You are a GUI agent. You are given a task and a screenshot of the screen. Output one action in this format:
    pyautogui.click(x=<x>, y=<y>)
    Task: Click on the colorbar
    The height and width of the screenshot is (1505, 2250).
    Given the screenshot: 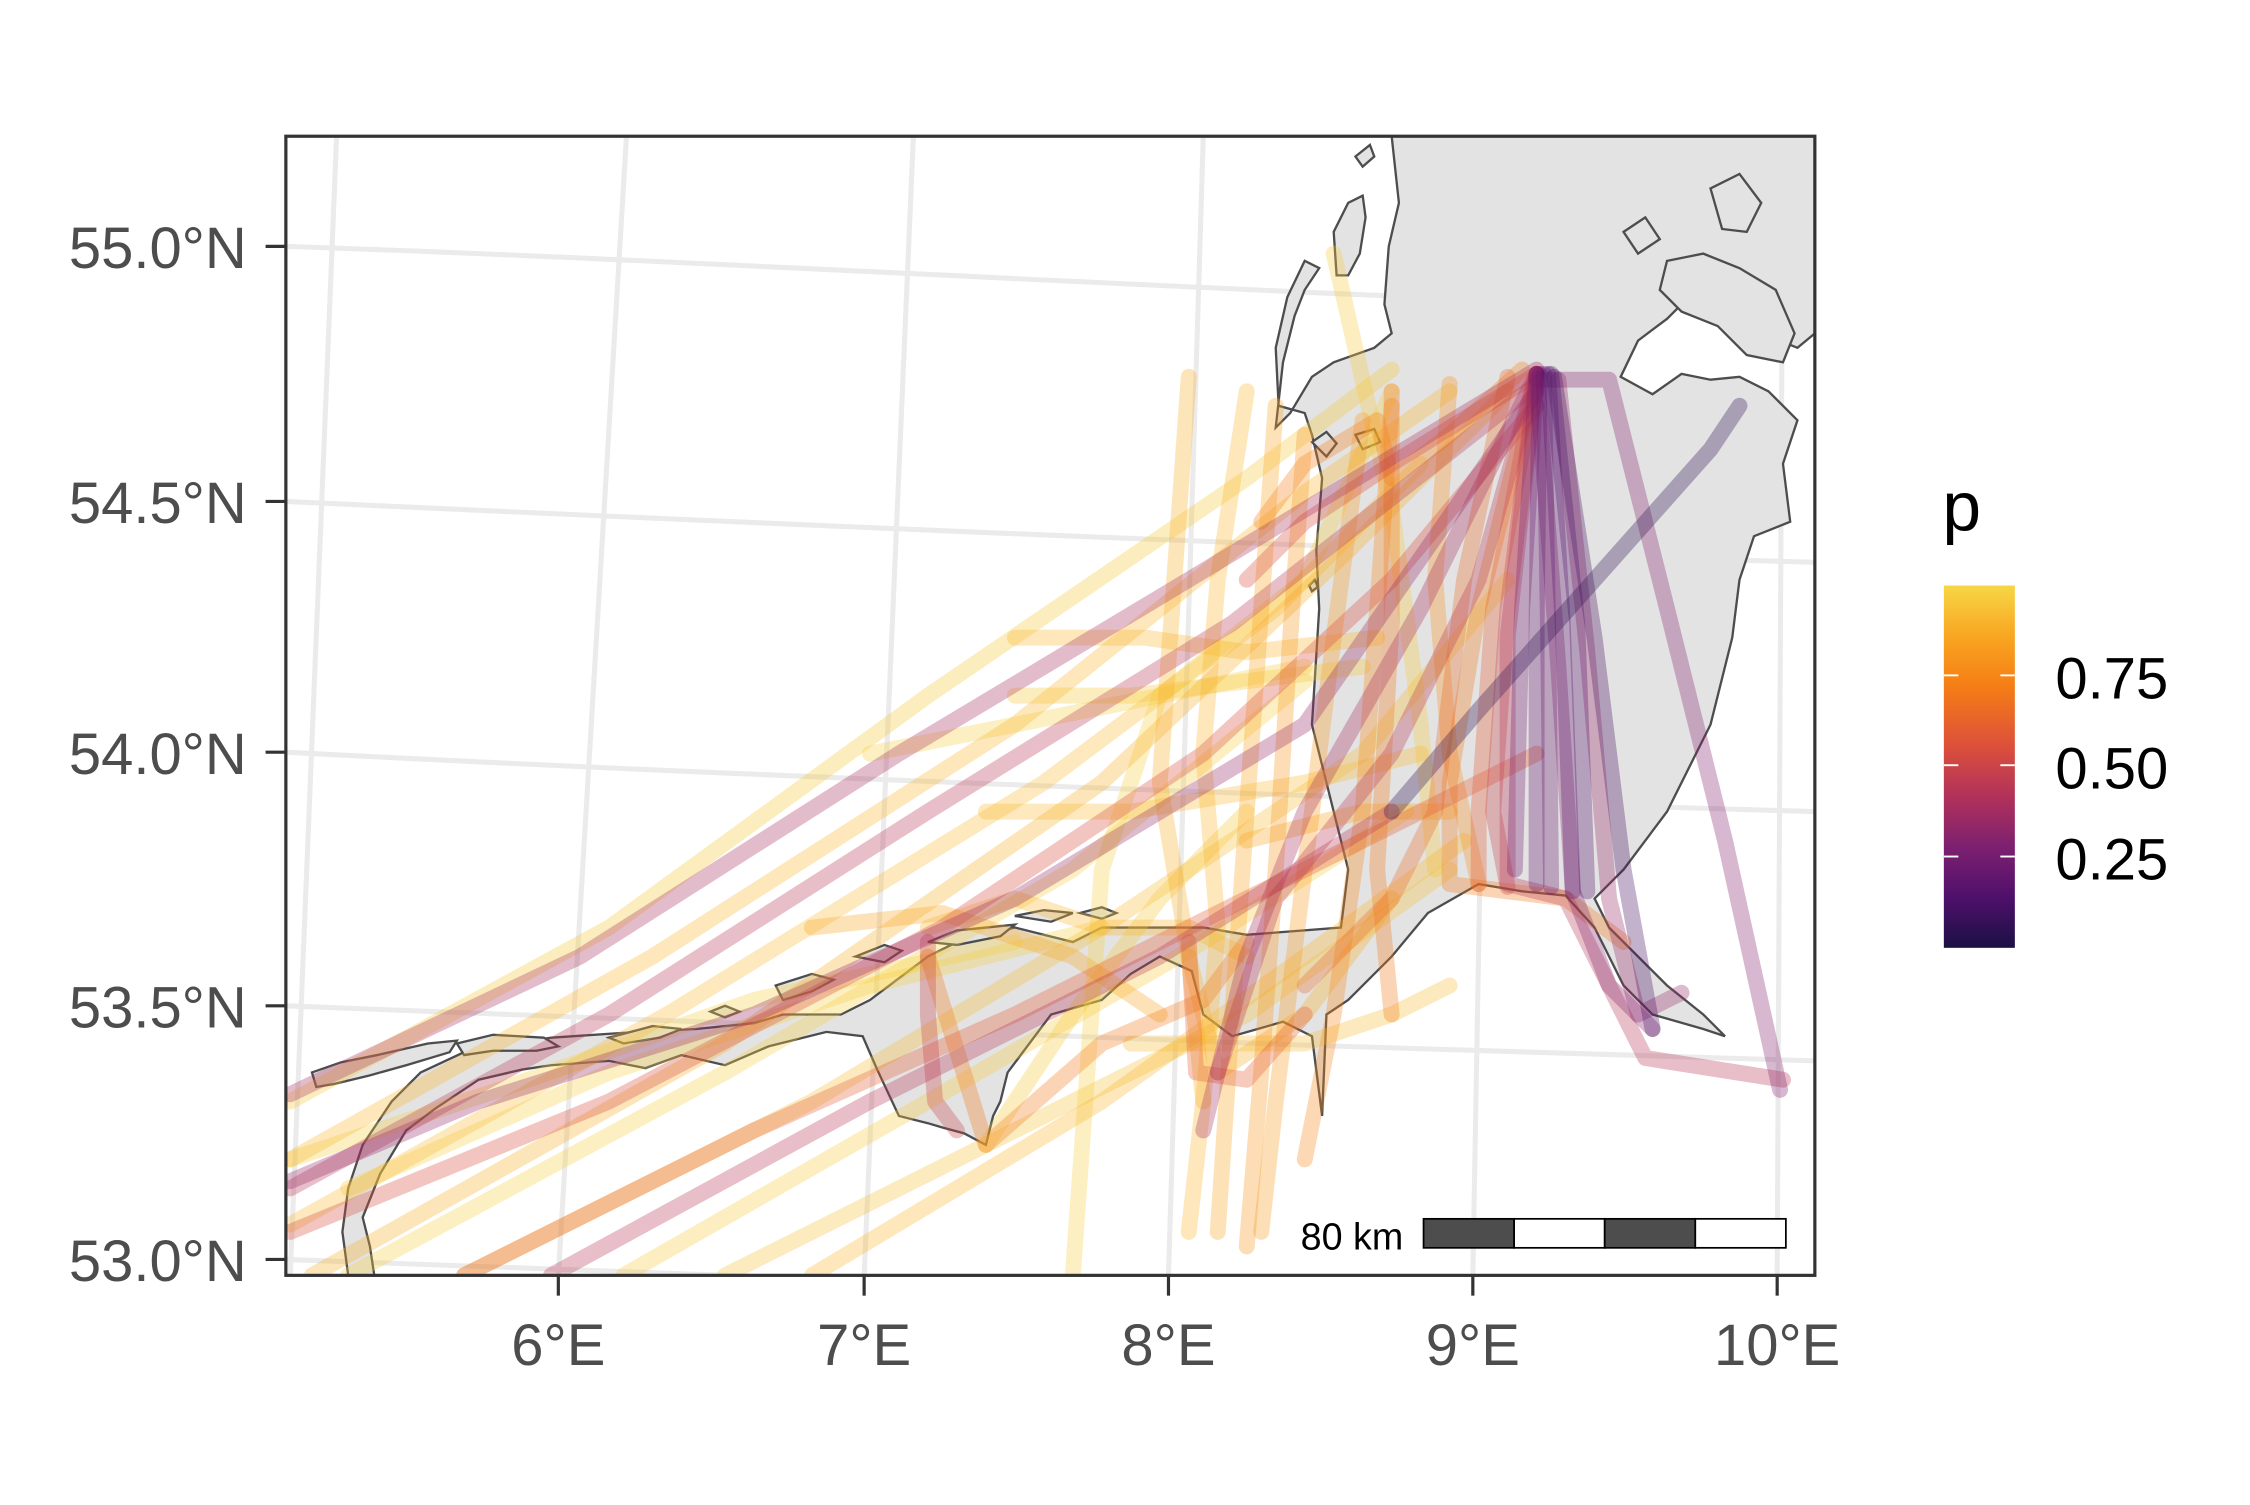 What is the action you would take?
    pyautogui.click(x=1979, y=766)
    